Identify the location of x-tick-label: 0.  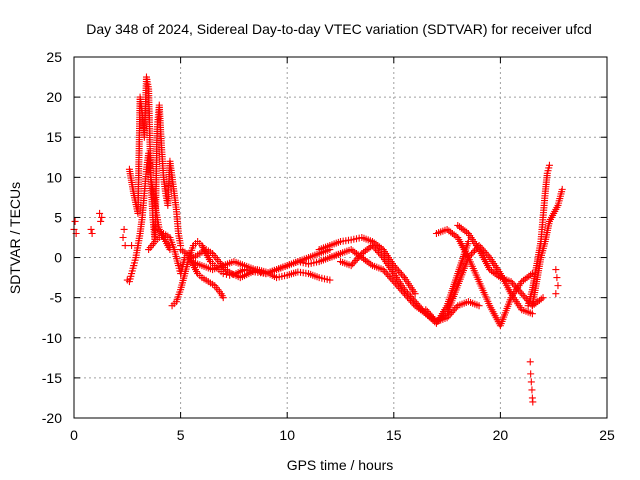
(74, 435).